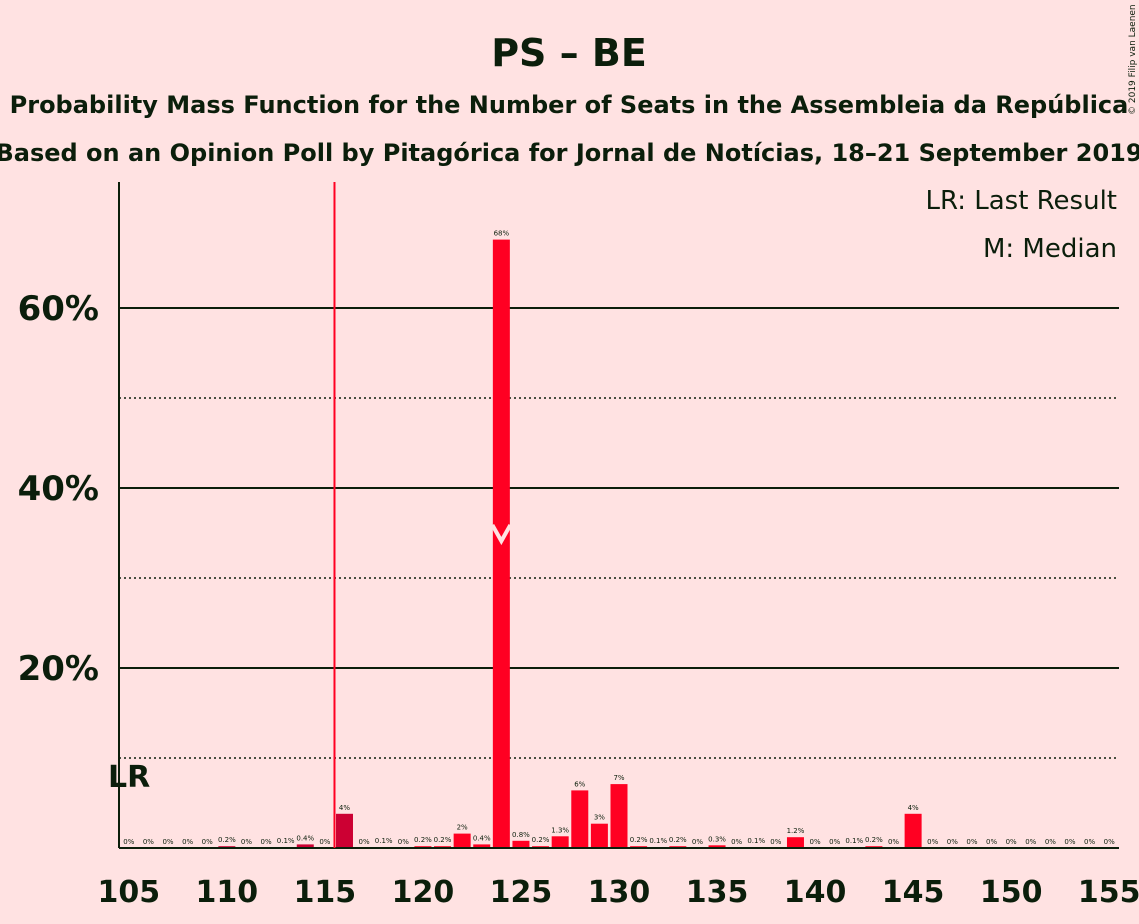 The width and height of the screenshot is (1139, 924). What do you see at coordinates (756, 841) in the screenshot?
I see `data-label-seat-137: 0.1%` at bounding box center [756, 841].